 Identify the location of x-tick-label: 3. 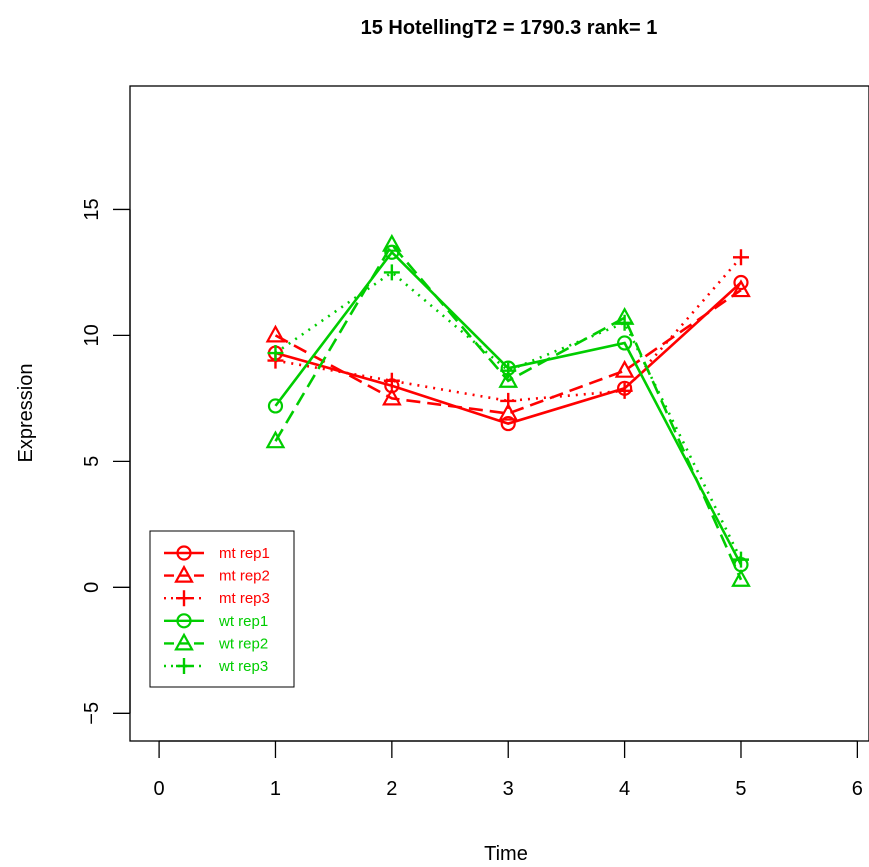
(508, 789).